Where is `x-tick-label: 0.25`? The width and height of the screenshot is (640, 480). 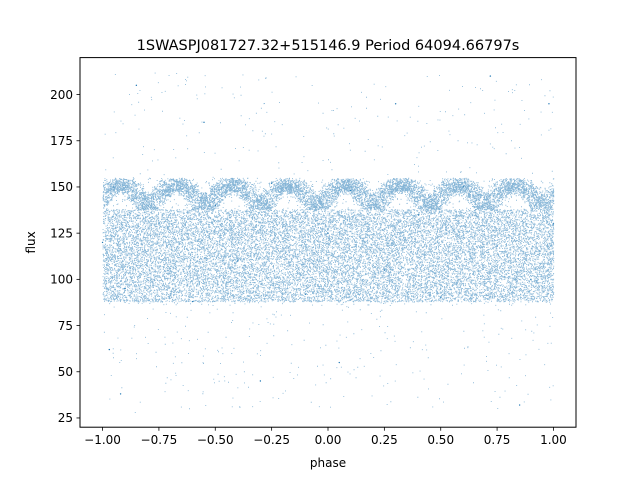
x-tick-label: 0.25 is located at coordinates (384, 440).